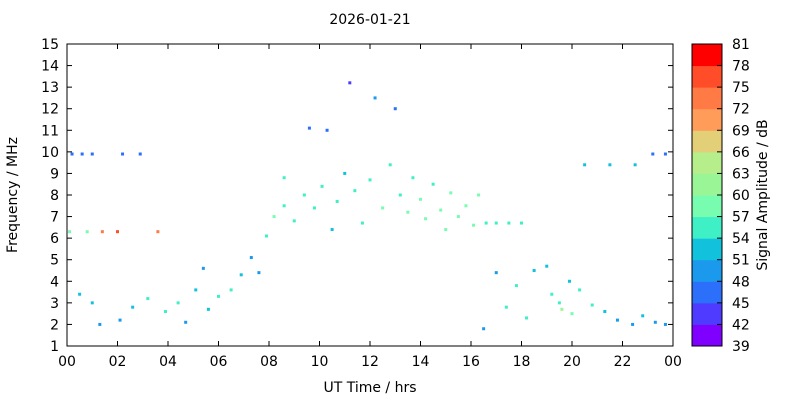  What do you see at coordinates (50, 45) in the screenshot?
I see `y-tick-label: 15` at bounding box center [50, 45].